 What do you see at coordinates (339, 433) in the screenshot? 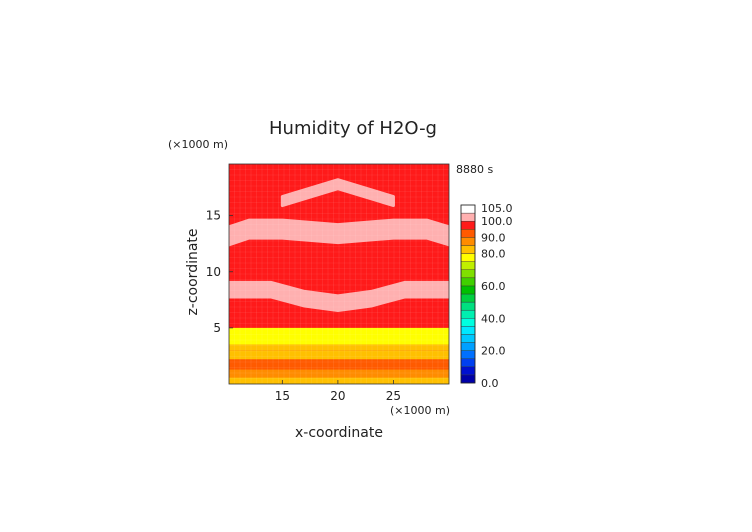
I see `x-axis-label: x-coordinate` at bounding box center [339, 433].